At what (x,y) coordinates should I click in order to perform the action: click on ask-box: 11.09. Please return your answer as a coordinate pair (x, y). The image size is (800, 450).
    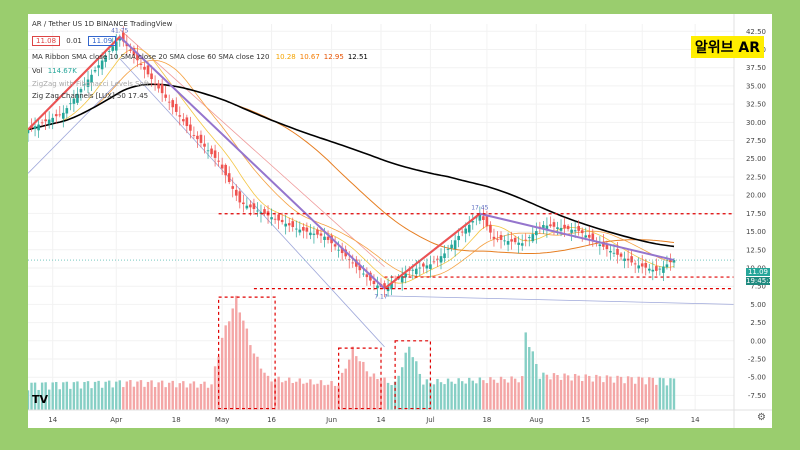
    Looking at the image, I should click on (102, 41).